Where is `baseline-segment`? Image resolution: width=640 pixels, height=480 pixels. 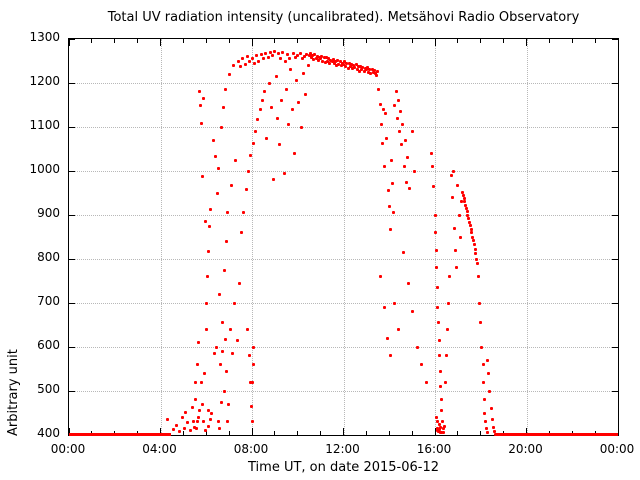
baseline-segment is located at coordinates (557, 434).